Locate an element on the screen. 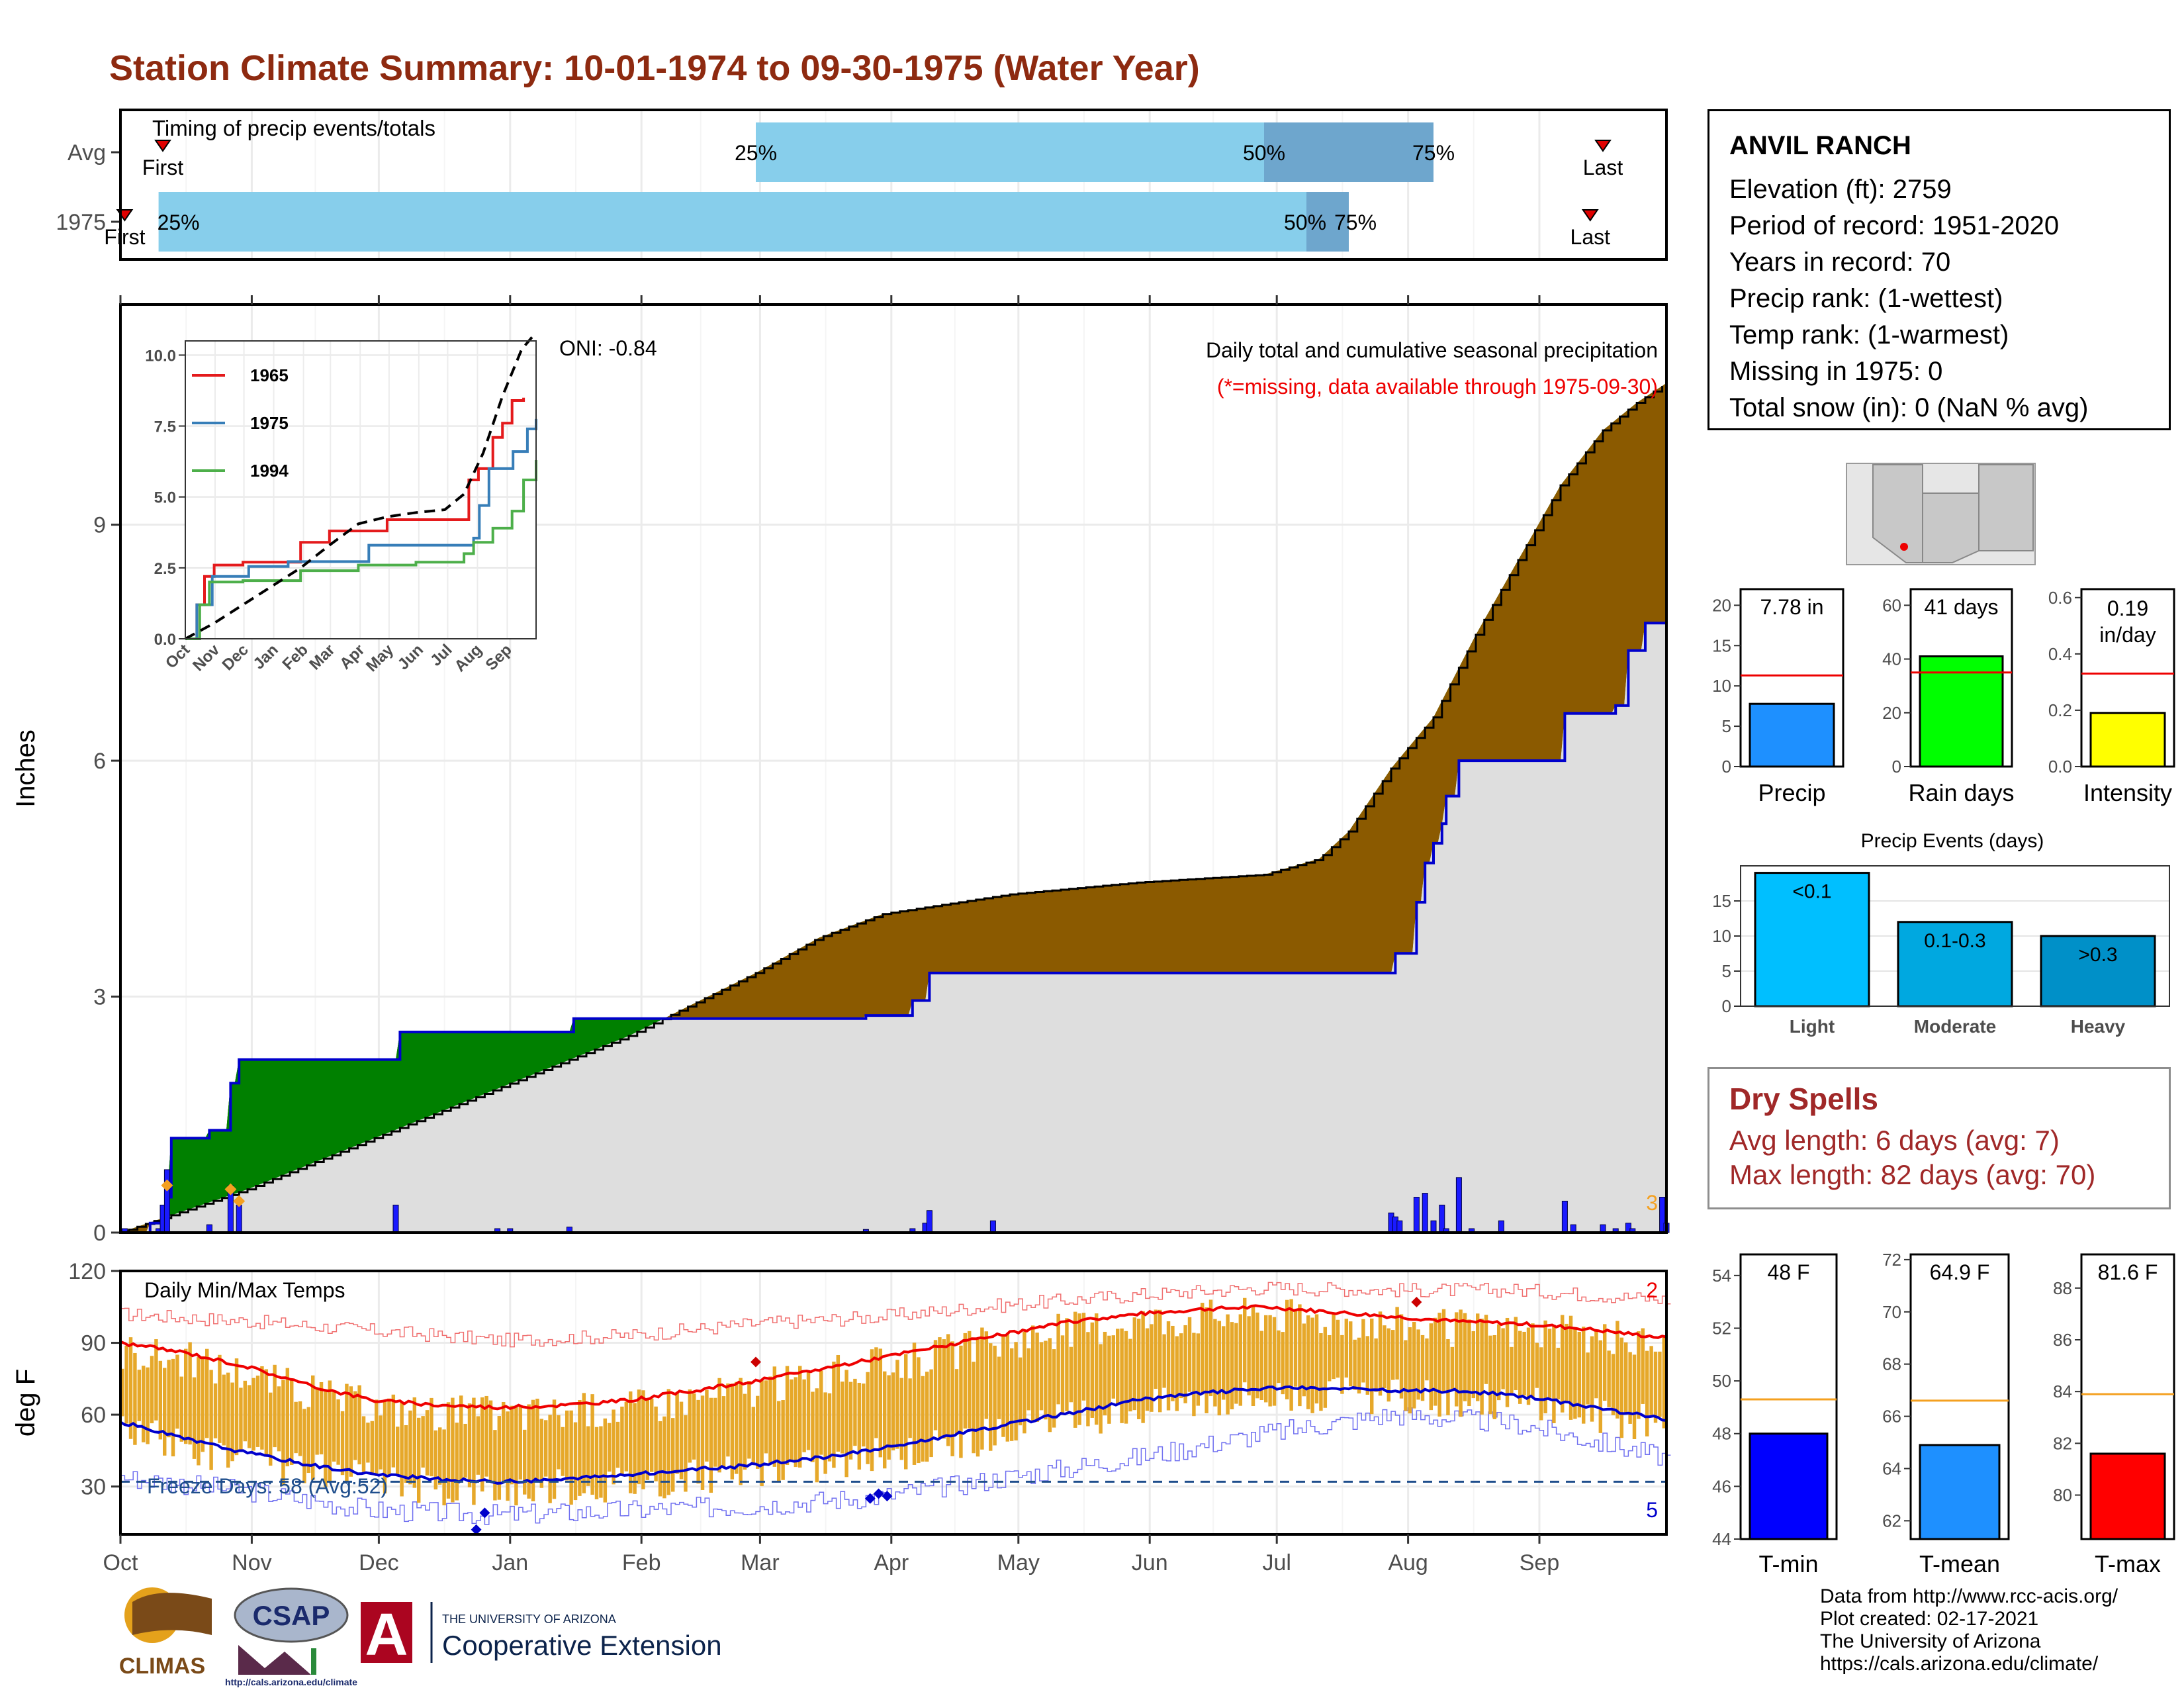 This screenshot has height=1688, width=2184. events-bar-light is located at coordinates (1812, 940).